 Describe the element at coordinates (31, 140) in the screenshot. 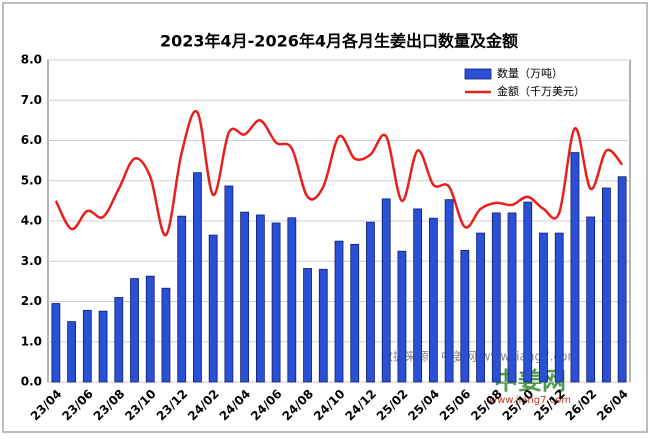

I see `y-tick-label: 6.0` at that location.